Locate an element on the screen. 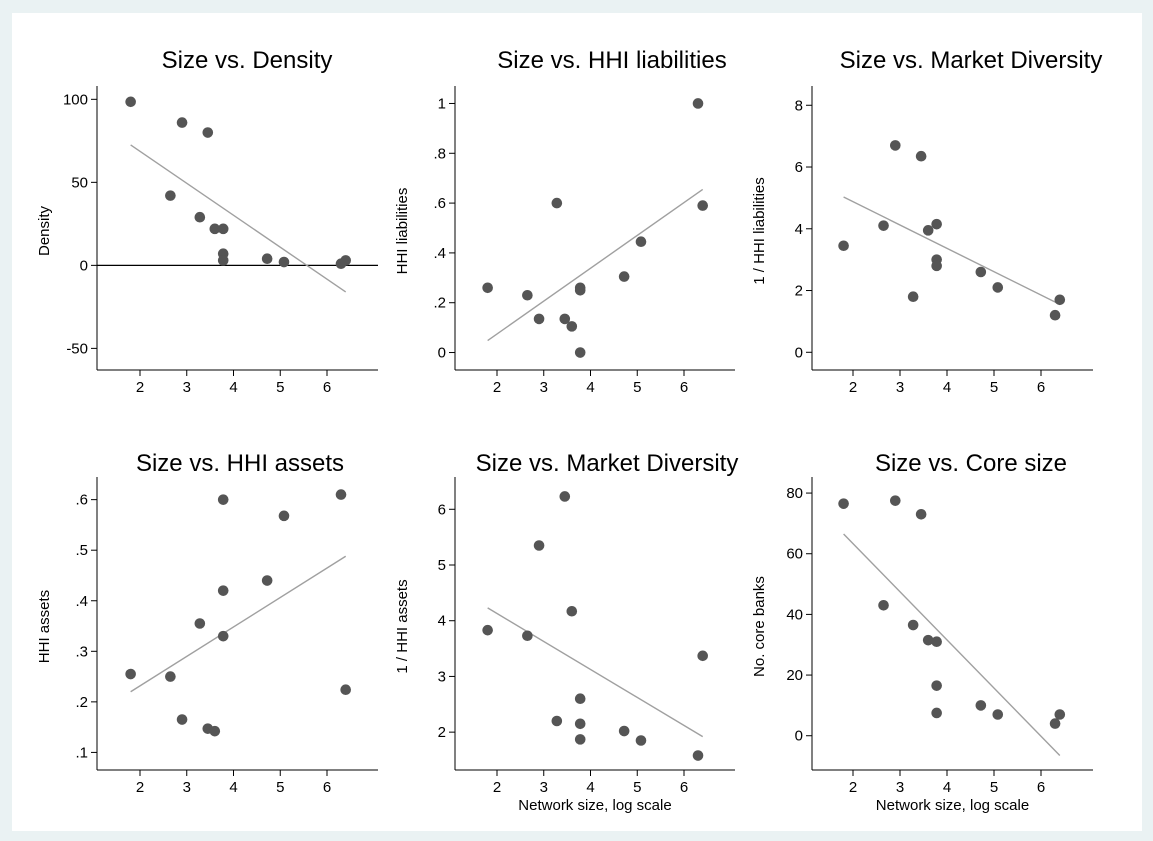 This screenshot has width=1153, height=841. y-tick-label: 60 is located at coordinates (794, 554).